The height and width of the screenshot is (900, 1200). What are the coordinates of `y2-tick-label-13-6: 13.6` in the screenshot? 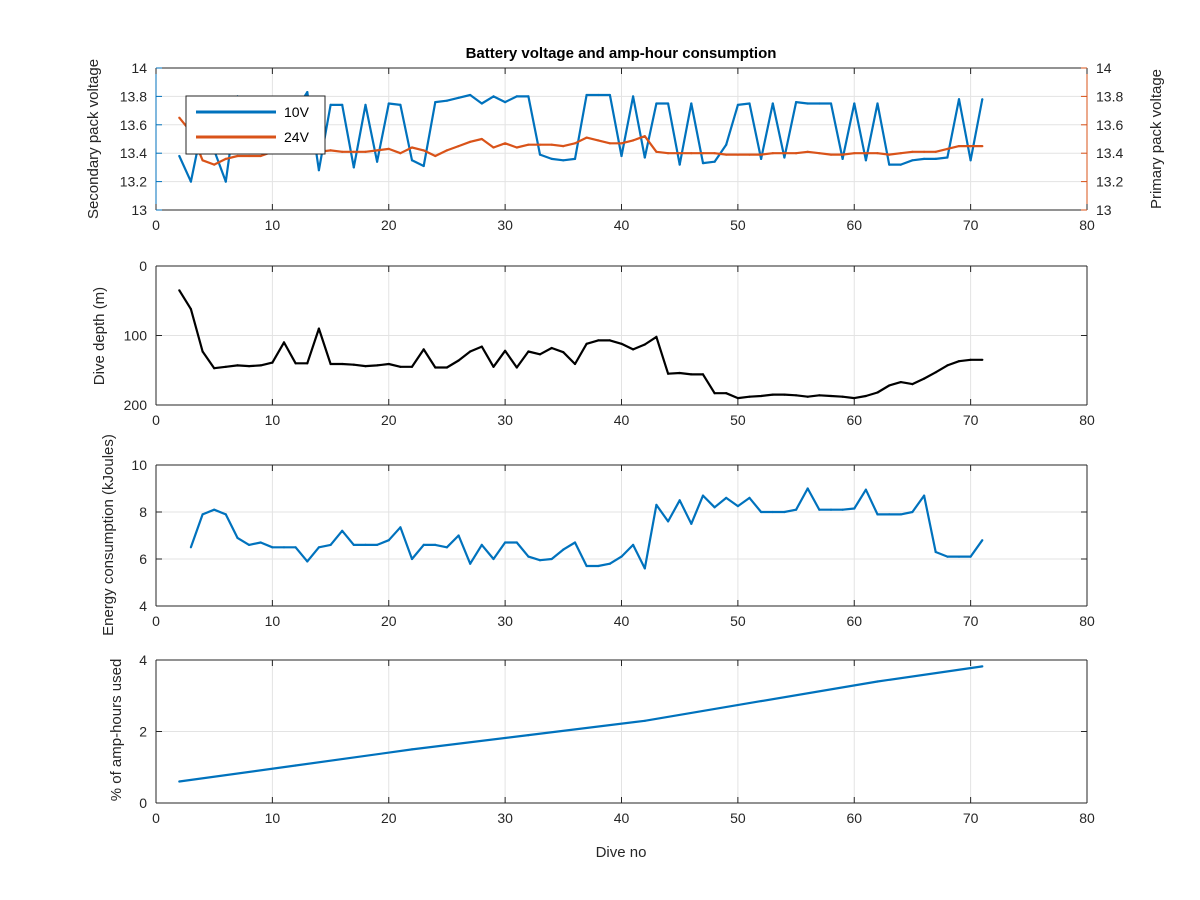 It's located at (1109, 125).